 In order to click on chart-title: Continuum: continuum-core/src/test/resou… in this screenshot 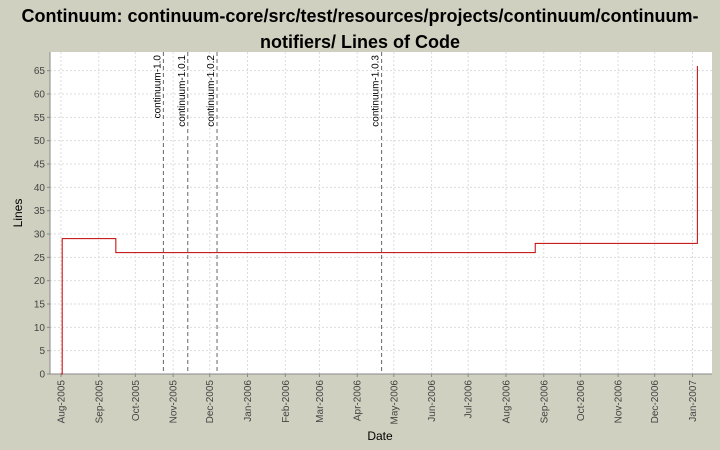, I will do `click(360, 29)`.